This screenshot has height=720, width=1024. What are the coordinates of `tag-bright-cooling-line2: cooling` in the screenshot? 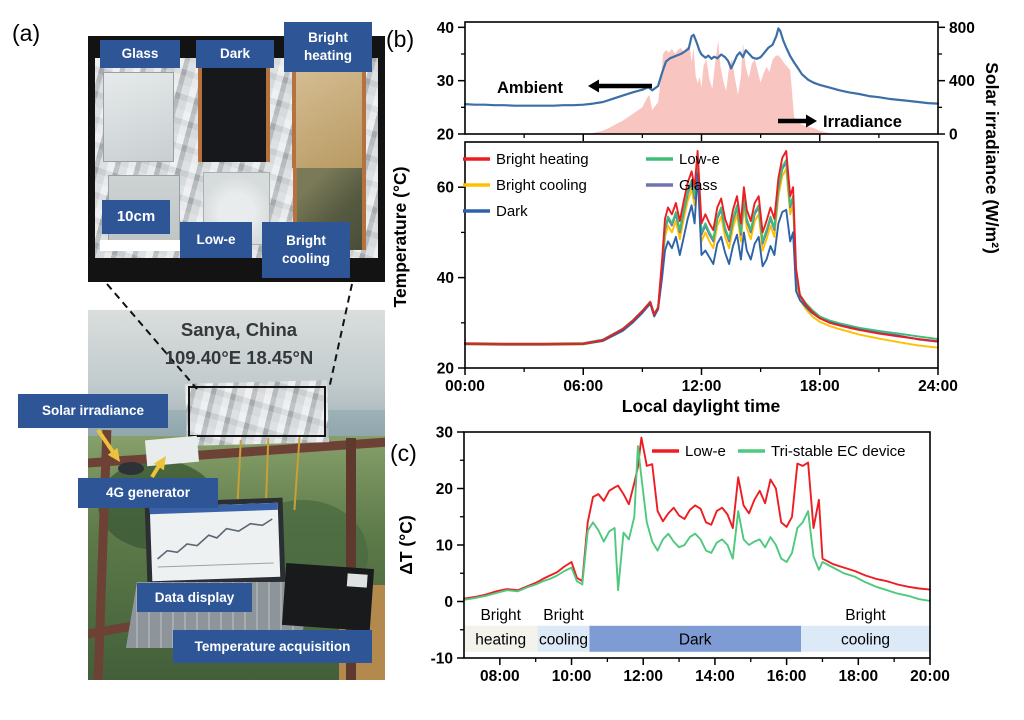 It's located at (306, 258).